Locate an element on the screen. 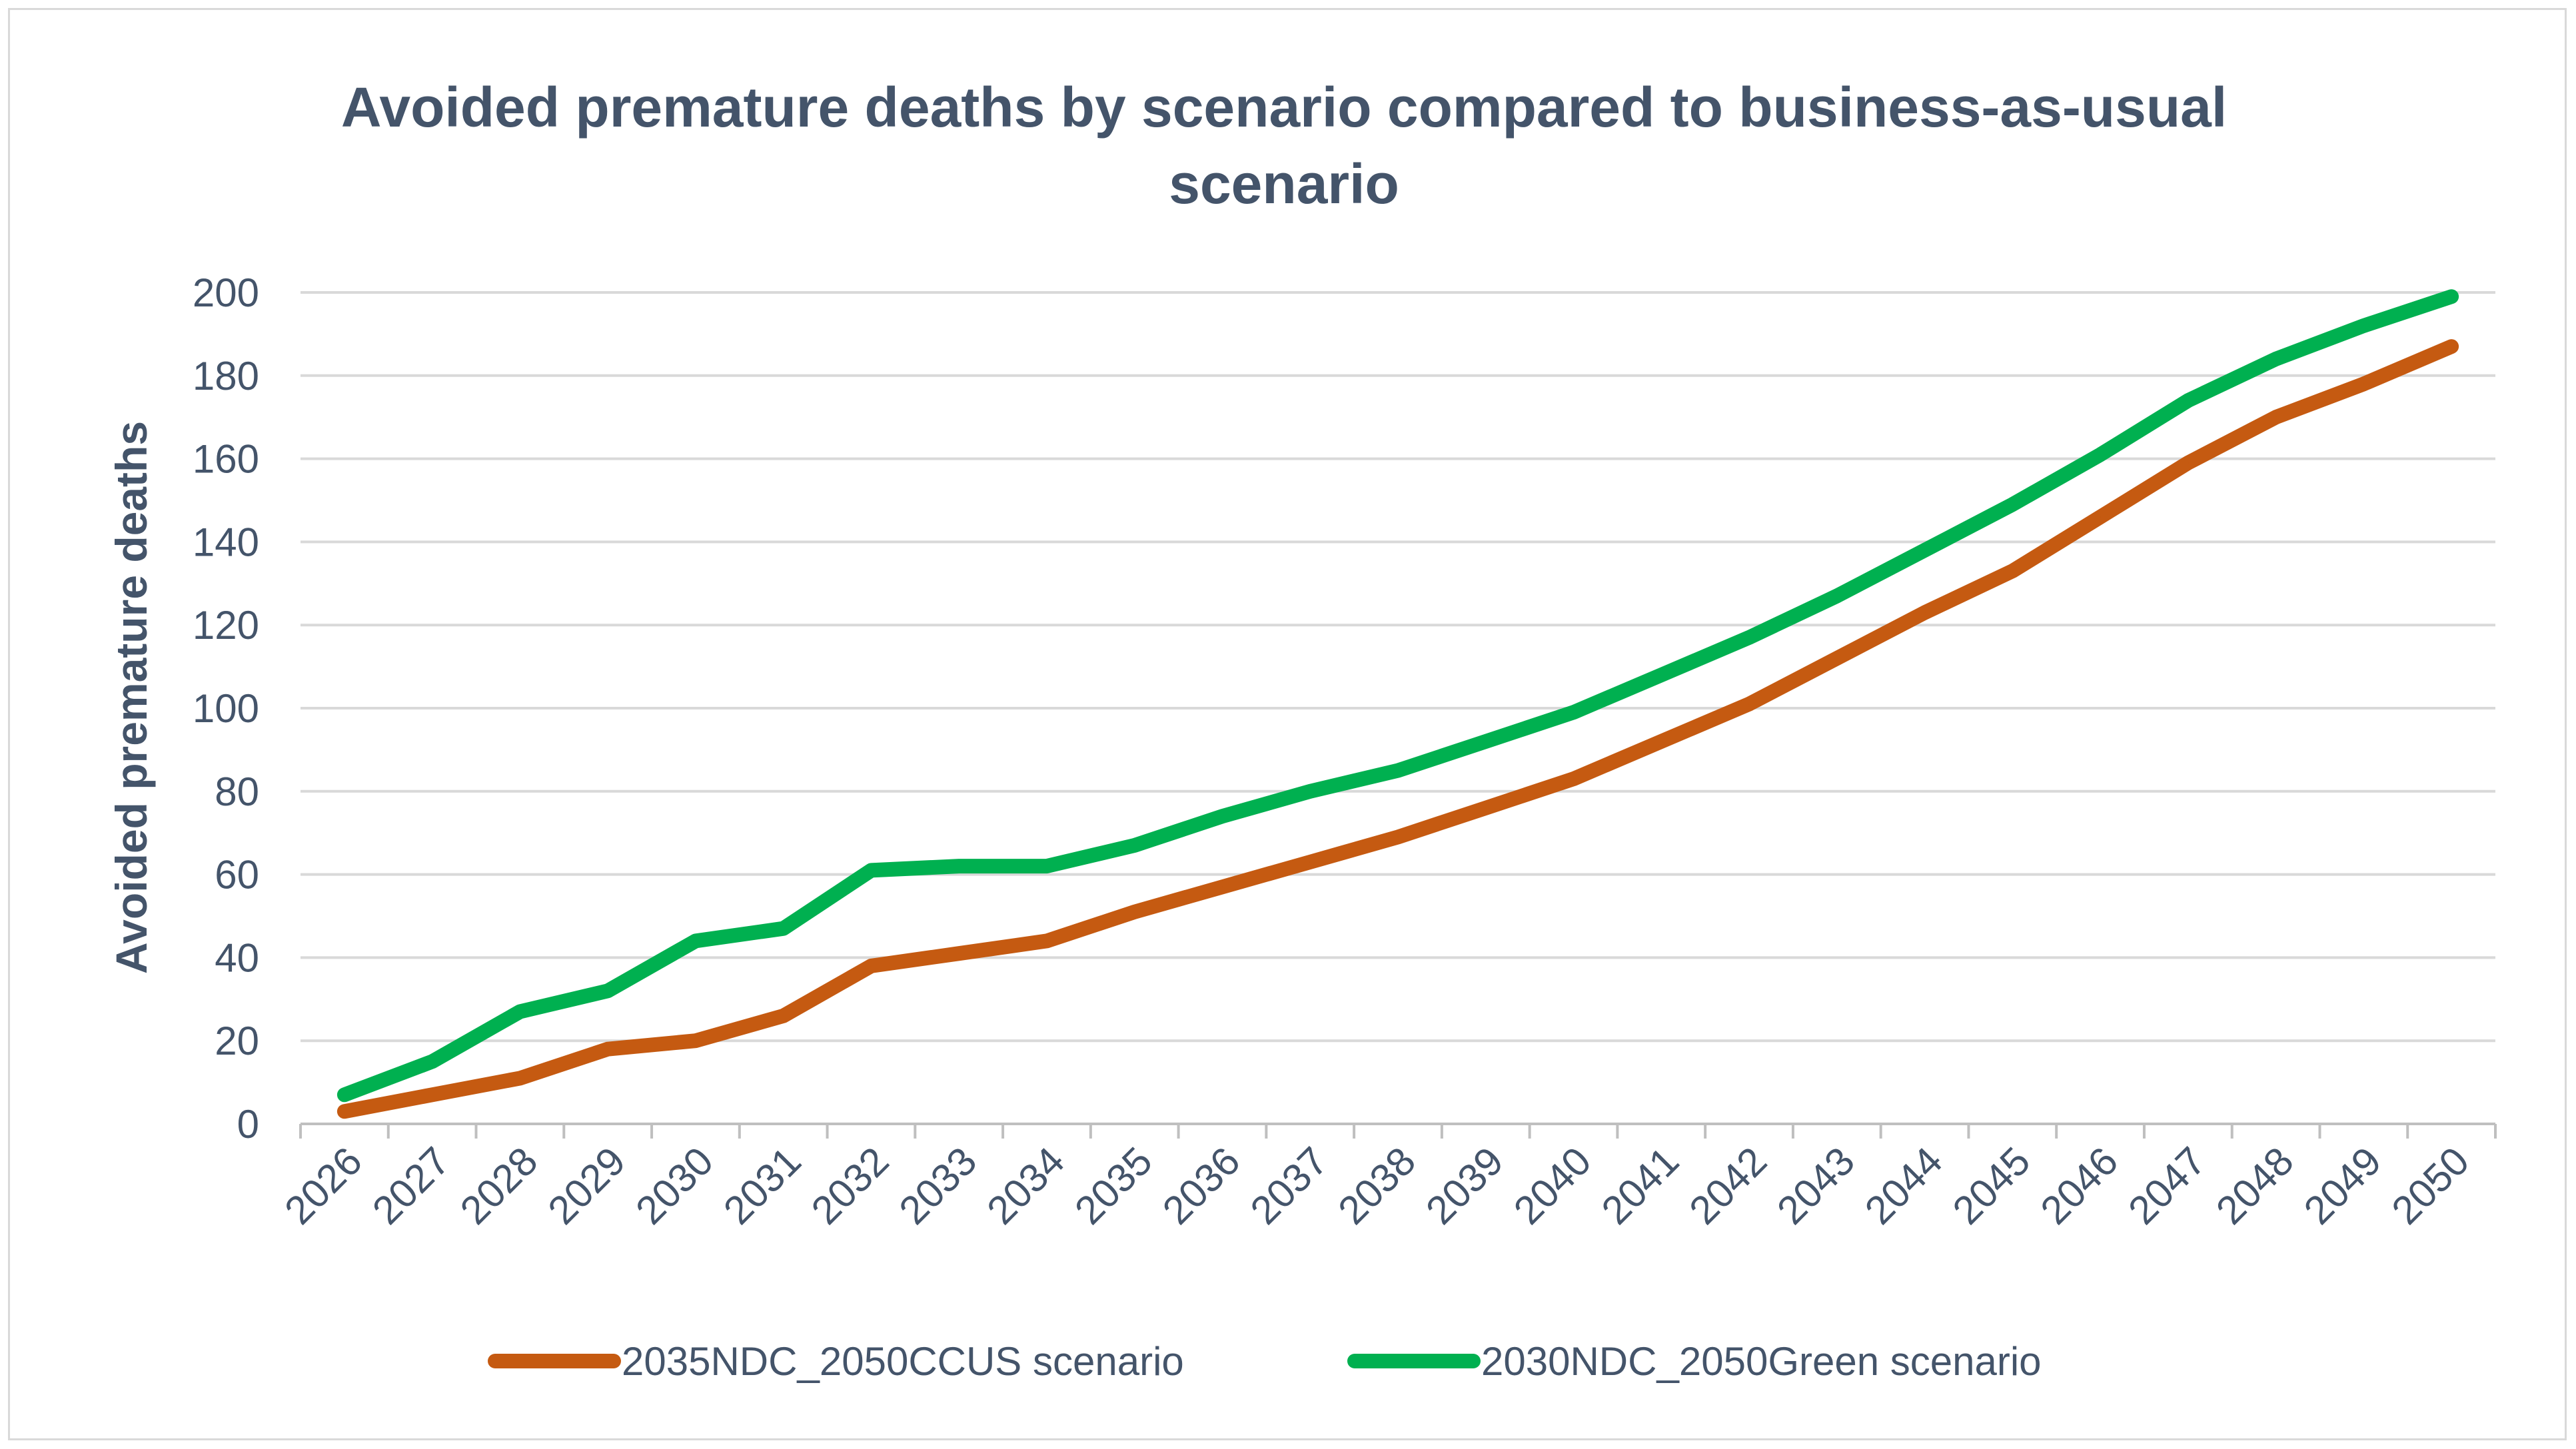 This screenshot has width=2576, height=1449. y-tick-label: 80 is located at coordinates (237, 791).